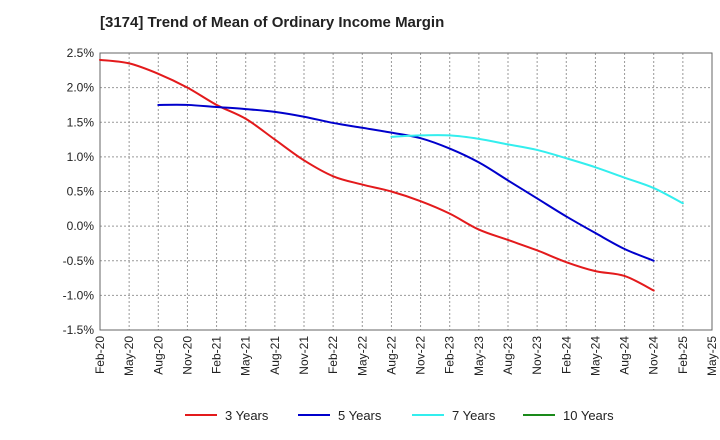 Image resolution: width=720 pixels, height=440 pixels. I want to click on y-tick-label: 2.0%, so click(81, 88).